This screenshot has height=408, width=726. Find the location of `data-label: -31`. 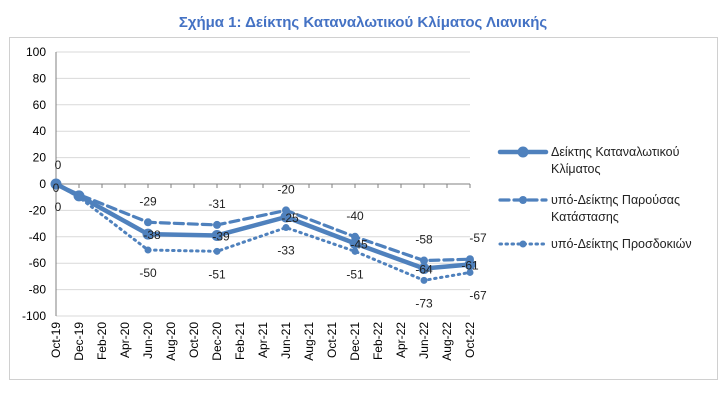

data-label: -31 is located at coordinates (217, 204).